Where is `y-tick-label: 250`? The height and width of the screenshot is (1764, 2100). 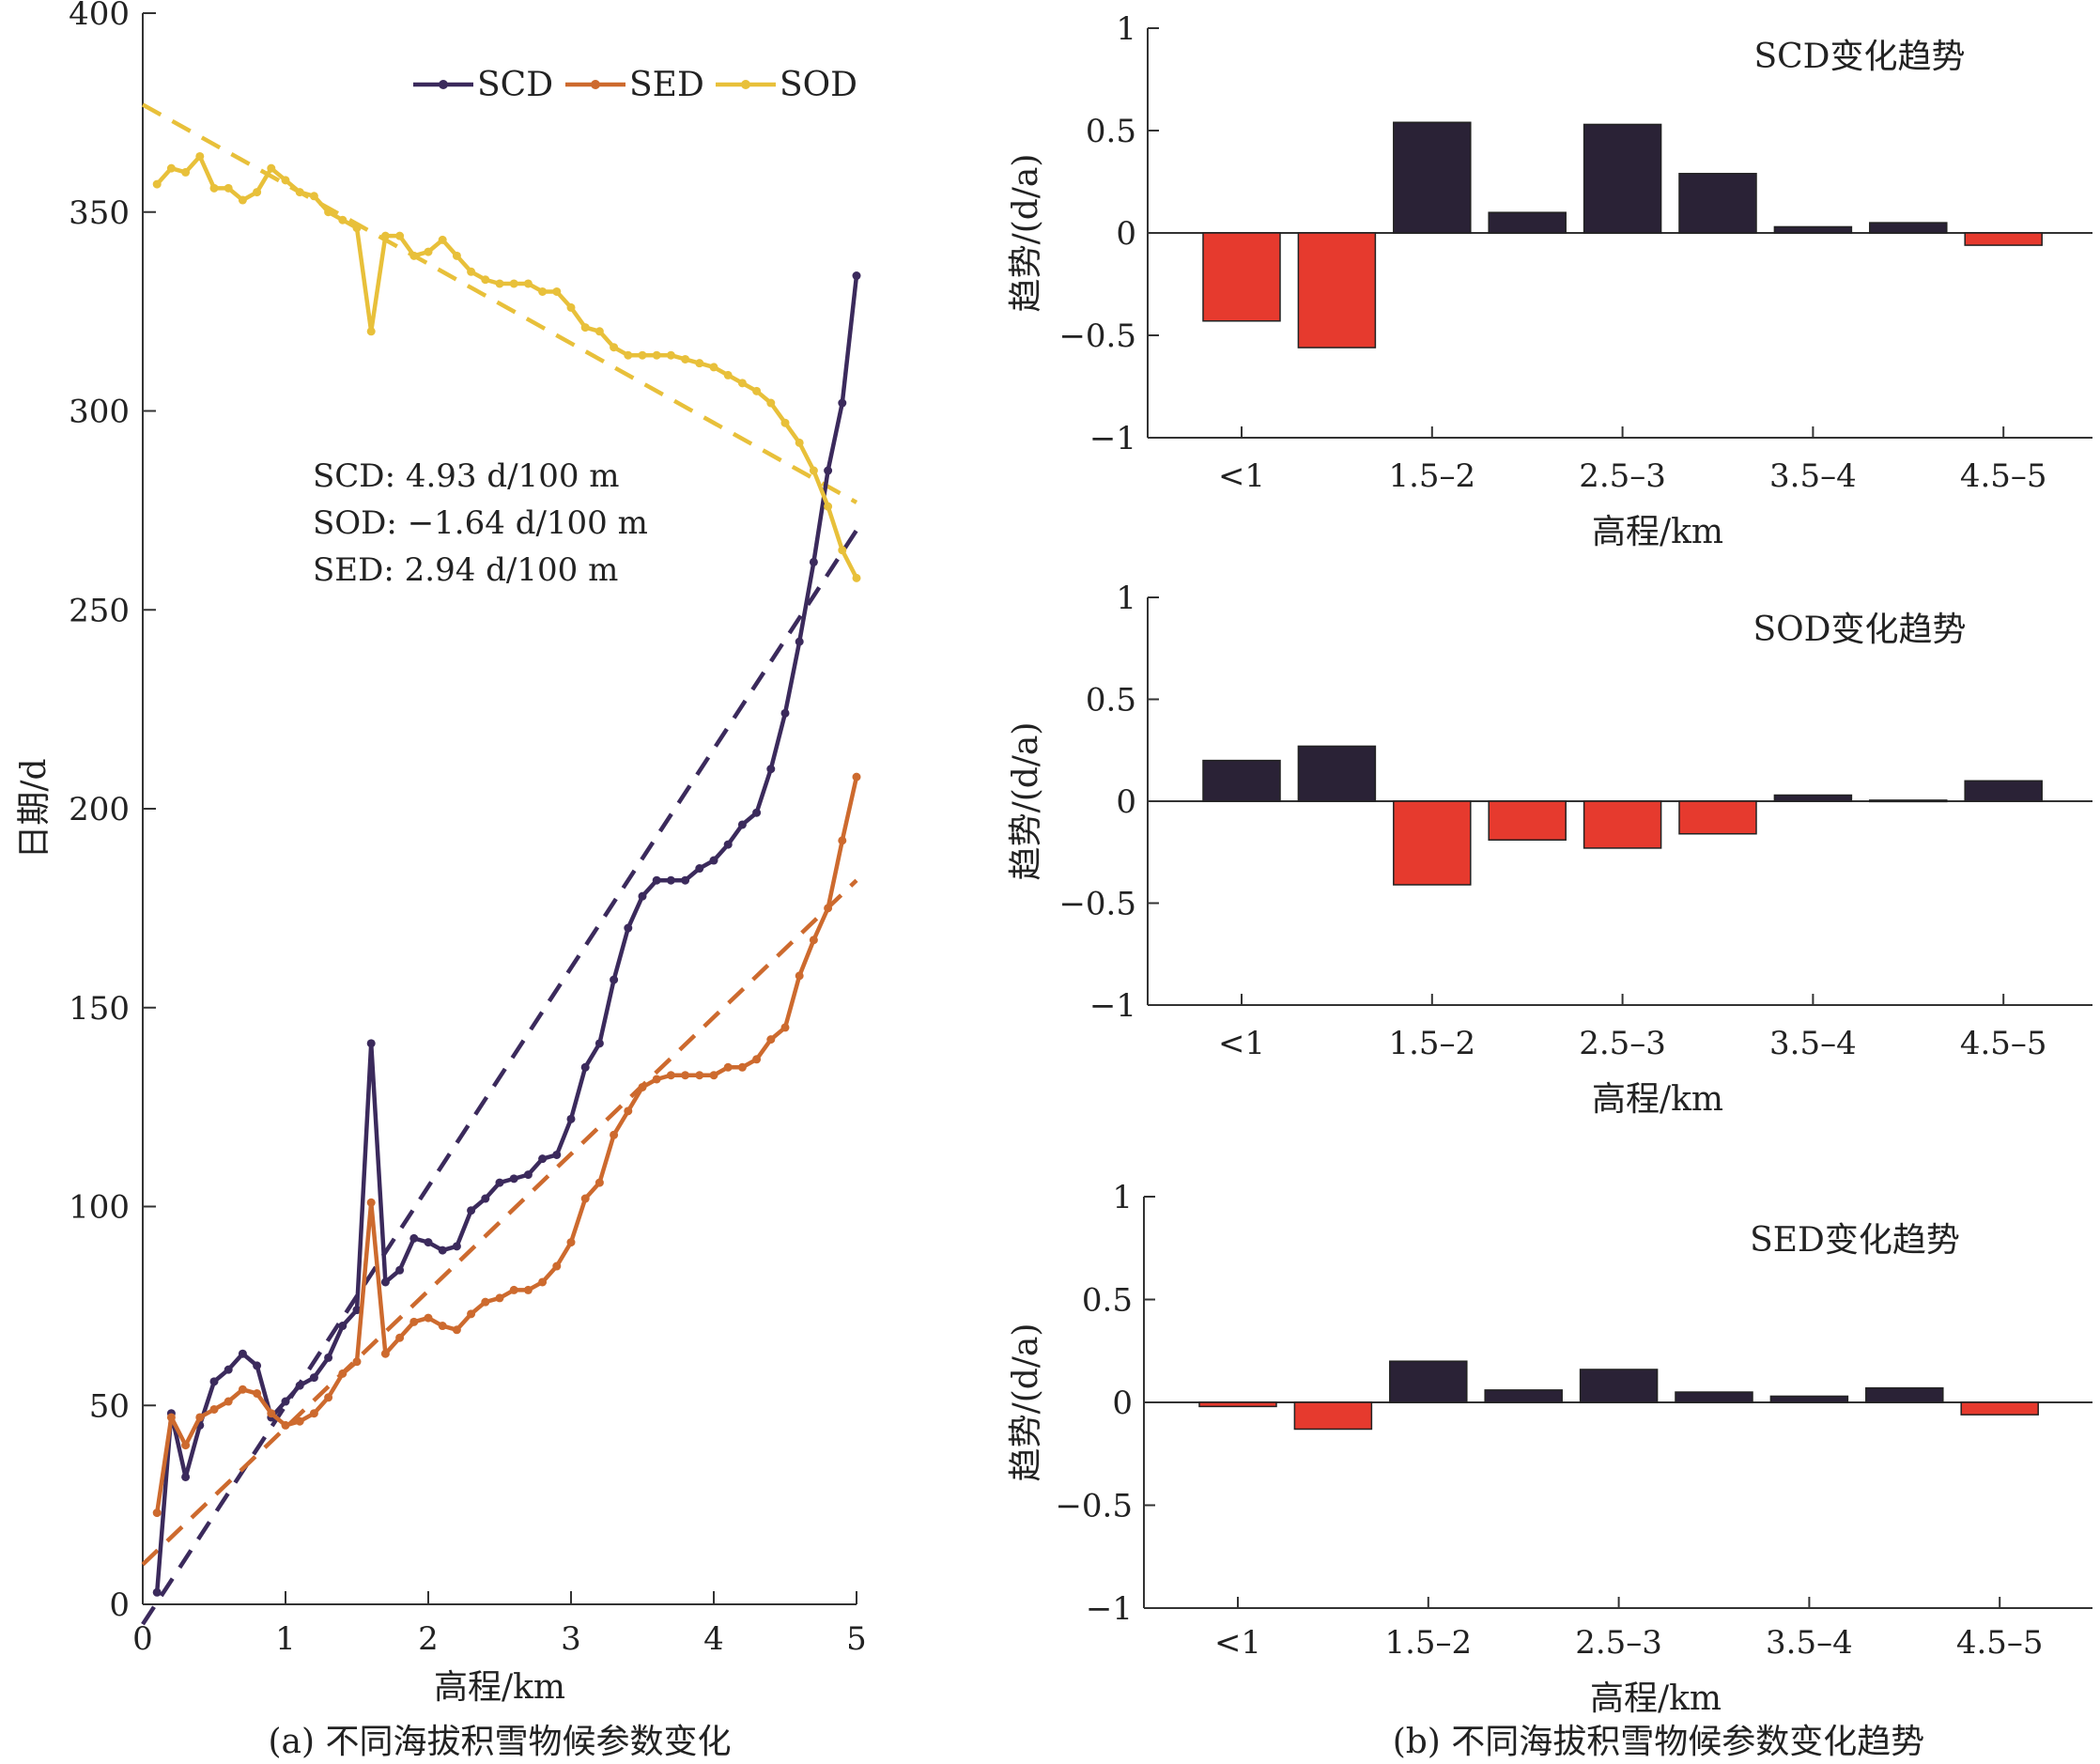
y-tick-label: 250 is located at coordinates (100, 610).